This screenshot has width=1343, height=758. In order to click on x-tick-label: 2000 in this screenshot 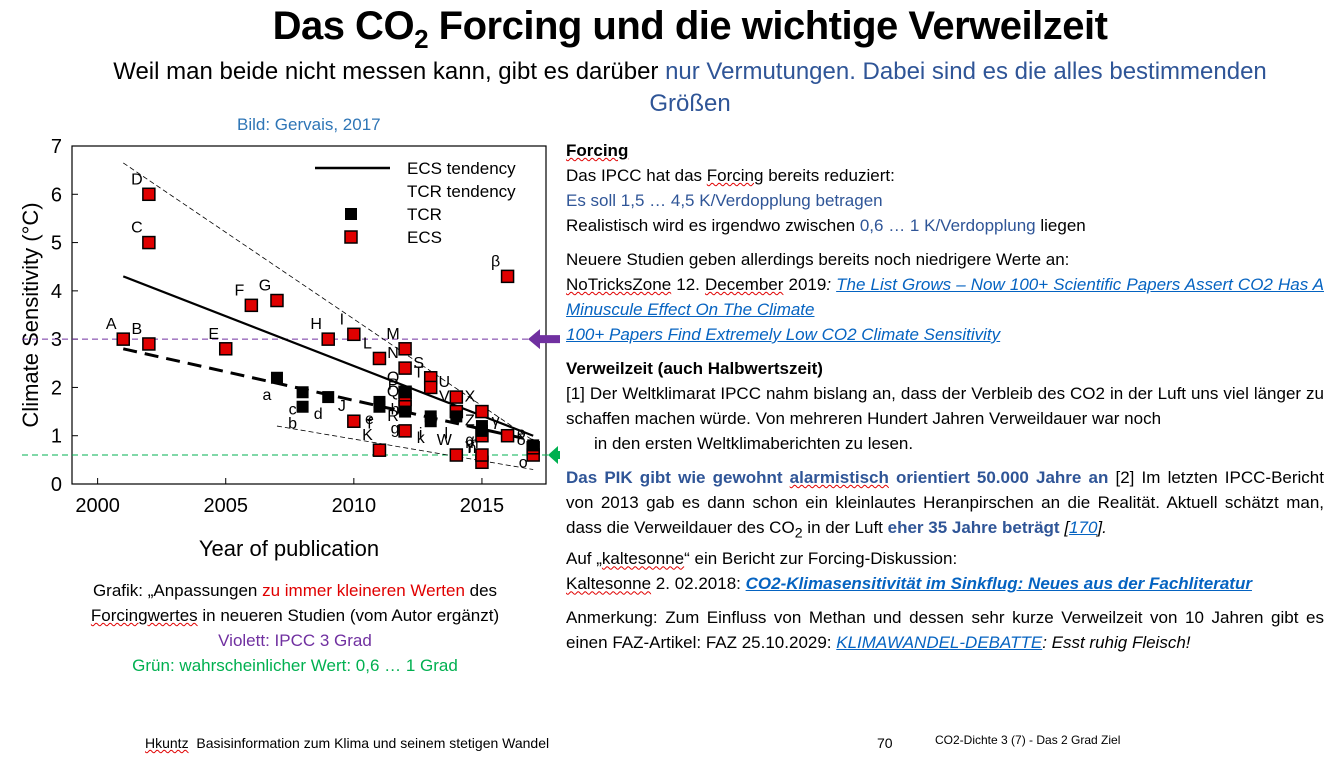, I will do `click(97, 506)`.